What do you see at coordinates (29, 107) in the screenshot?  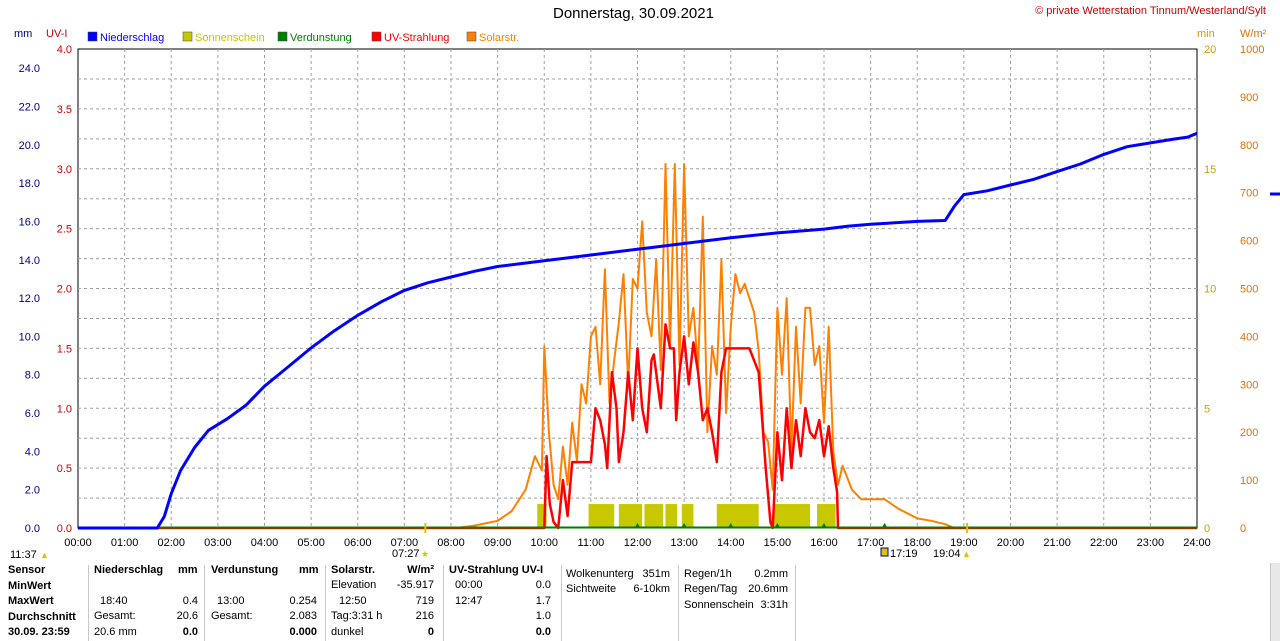 I see `mm-tick-label: 22.0` at bounding box center [29, 107].